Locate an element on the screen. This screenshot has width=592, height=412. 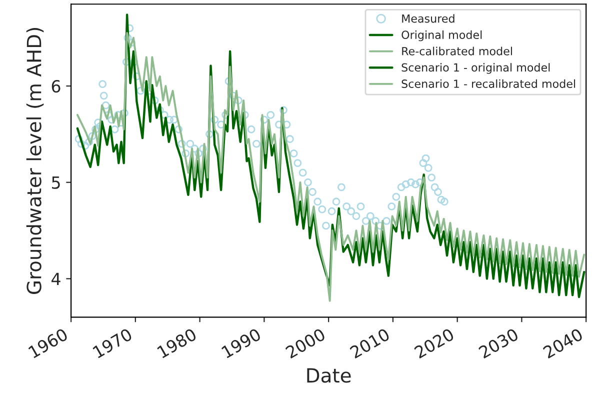
legend-label: Original model is located at coordinates (442, 36).